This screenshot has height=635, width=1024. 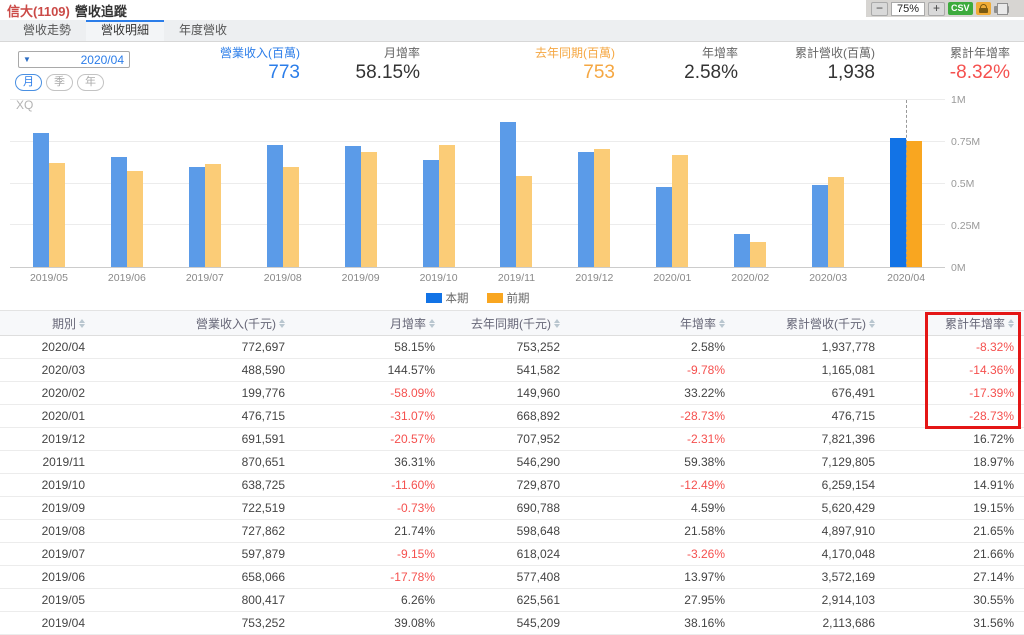 I want to click on bar-group-2019/11: 2019/11, so click(x=517, y=192).